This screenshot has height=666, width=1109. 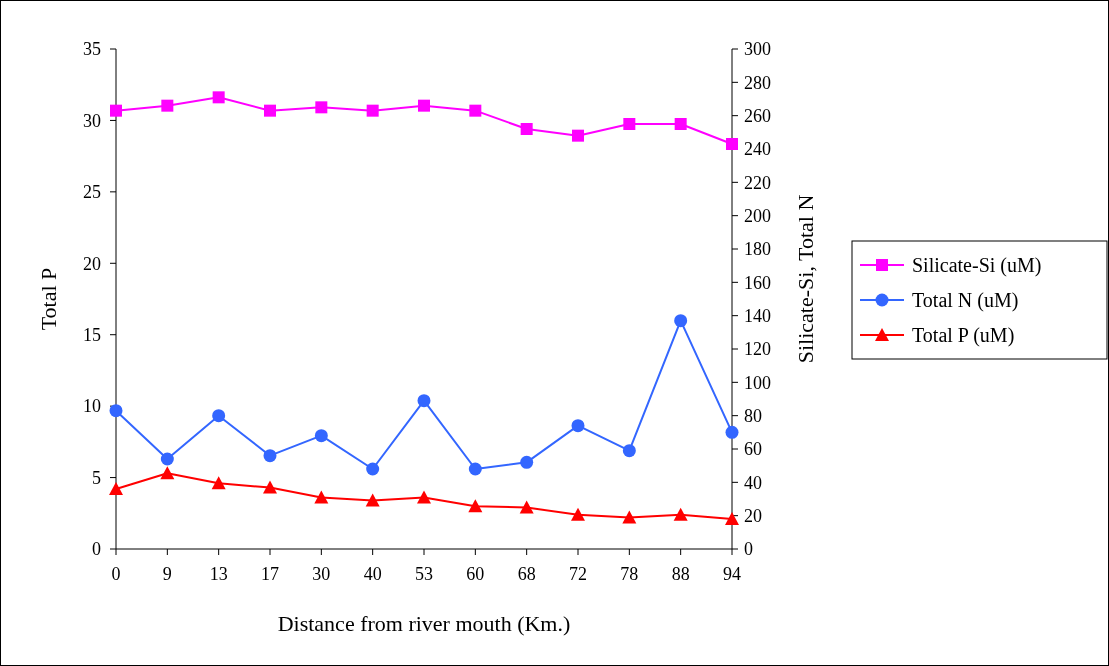 I want to click on y-tick-label: 35, so click(x=92, y=49).